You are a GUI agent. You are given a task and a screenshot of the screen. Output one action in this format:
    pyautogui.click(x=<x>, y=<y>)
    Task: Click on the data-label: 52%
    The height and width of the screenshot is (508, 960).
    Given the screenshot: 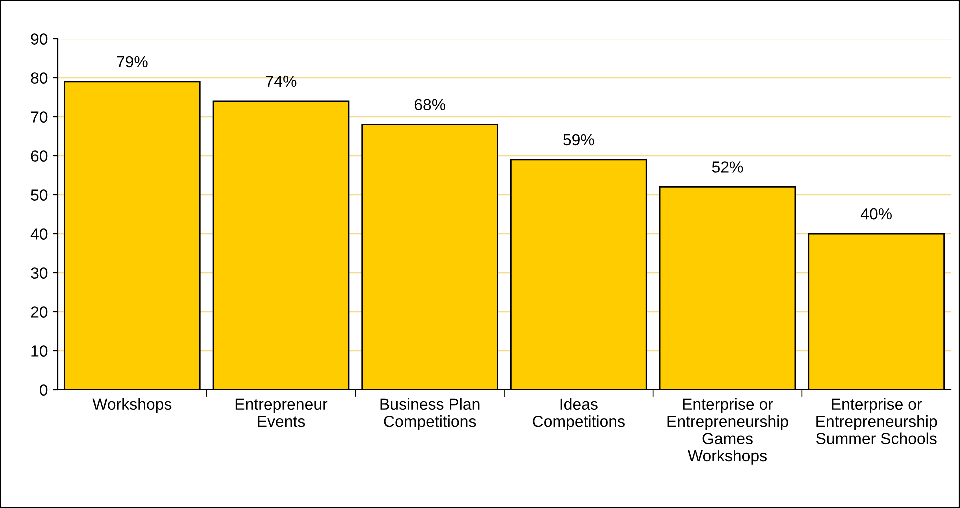 What is the action you would take?
    pyautogui.click(x=728, y=167)
    